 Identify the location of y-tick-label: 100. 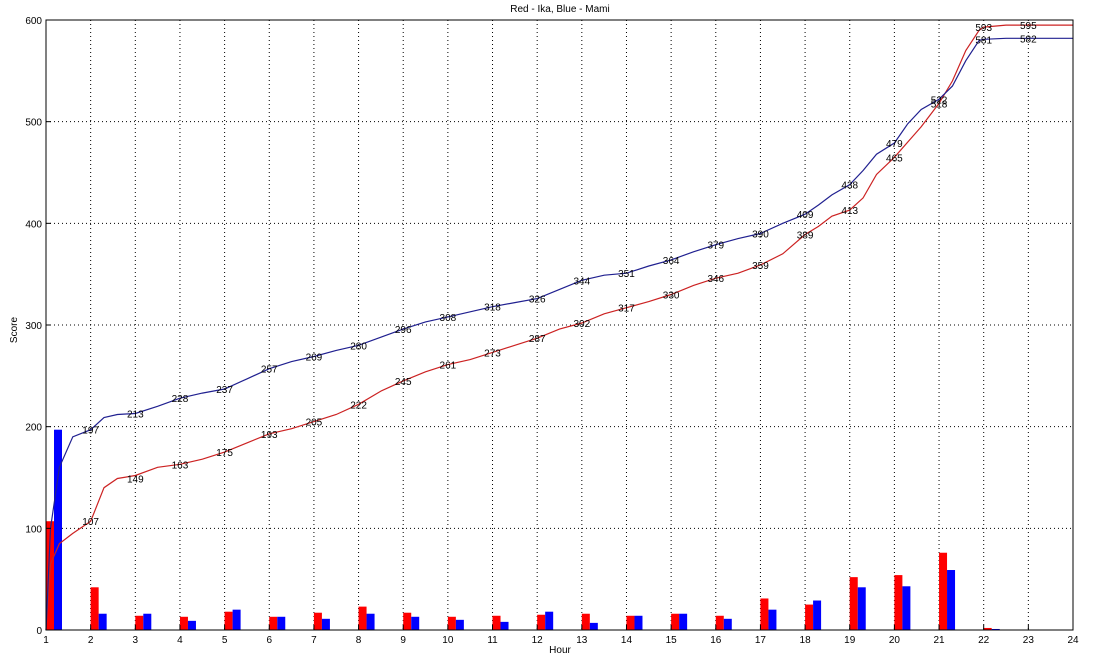
(33, 529).